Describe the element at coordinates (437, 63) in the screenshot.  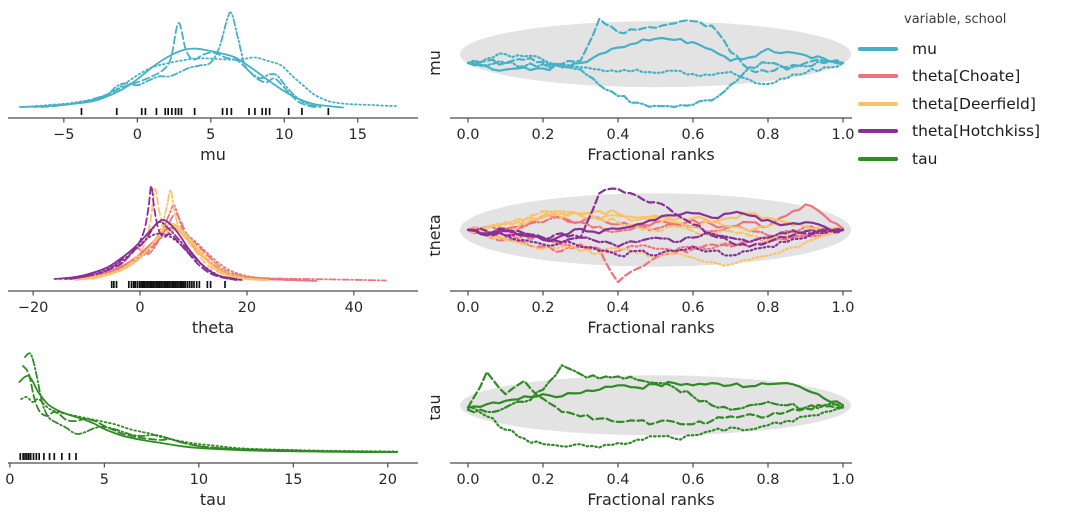
I see `y-axis-label: mu` at that location.